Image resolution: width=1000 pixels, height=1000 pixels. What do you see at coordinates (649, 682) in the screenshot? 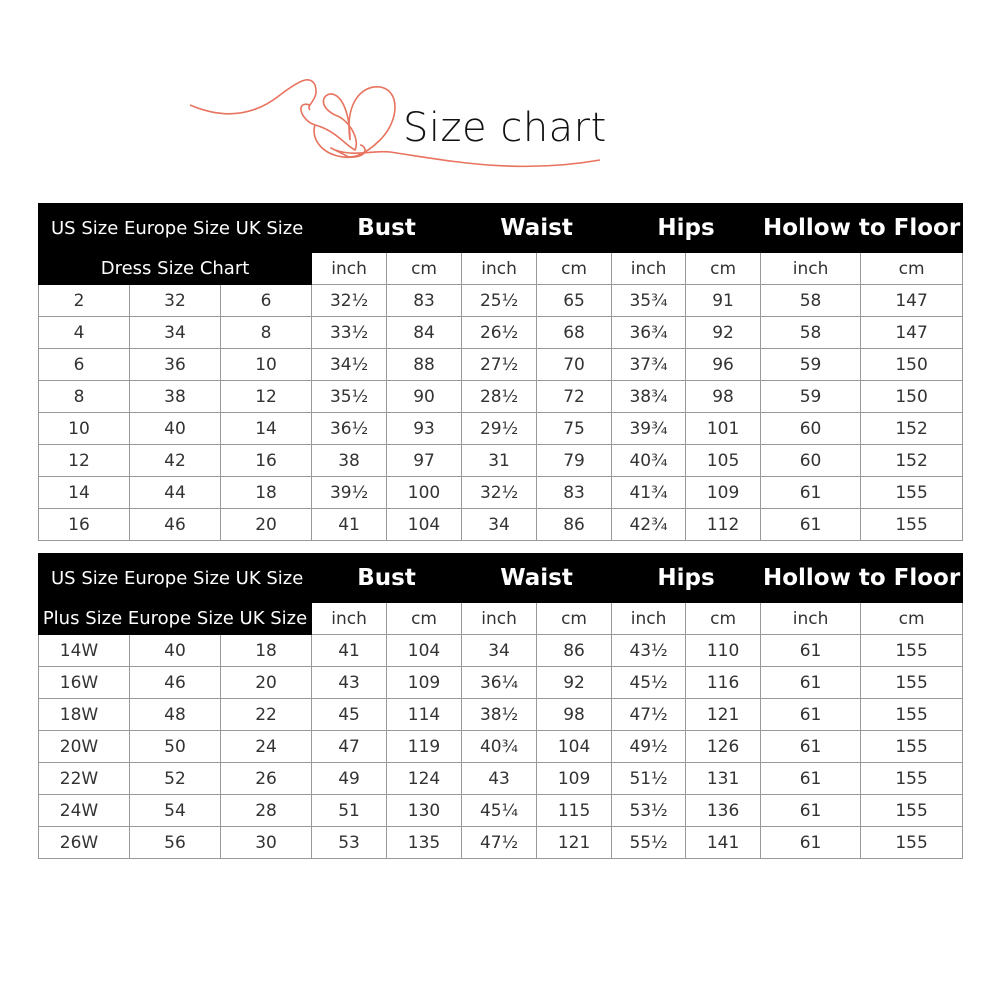
I see `table-cell: 45½` at bounding box center [649, 682].